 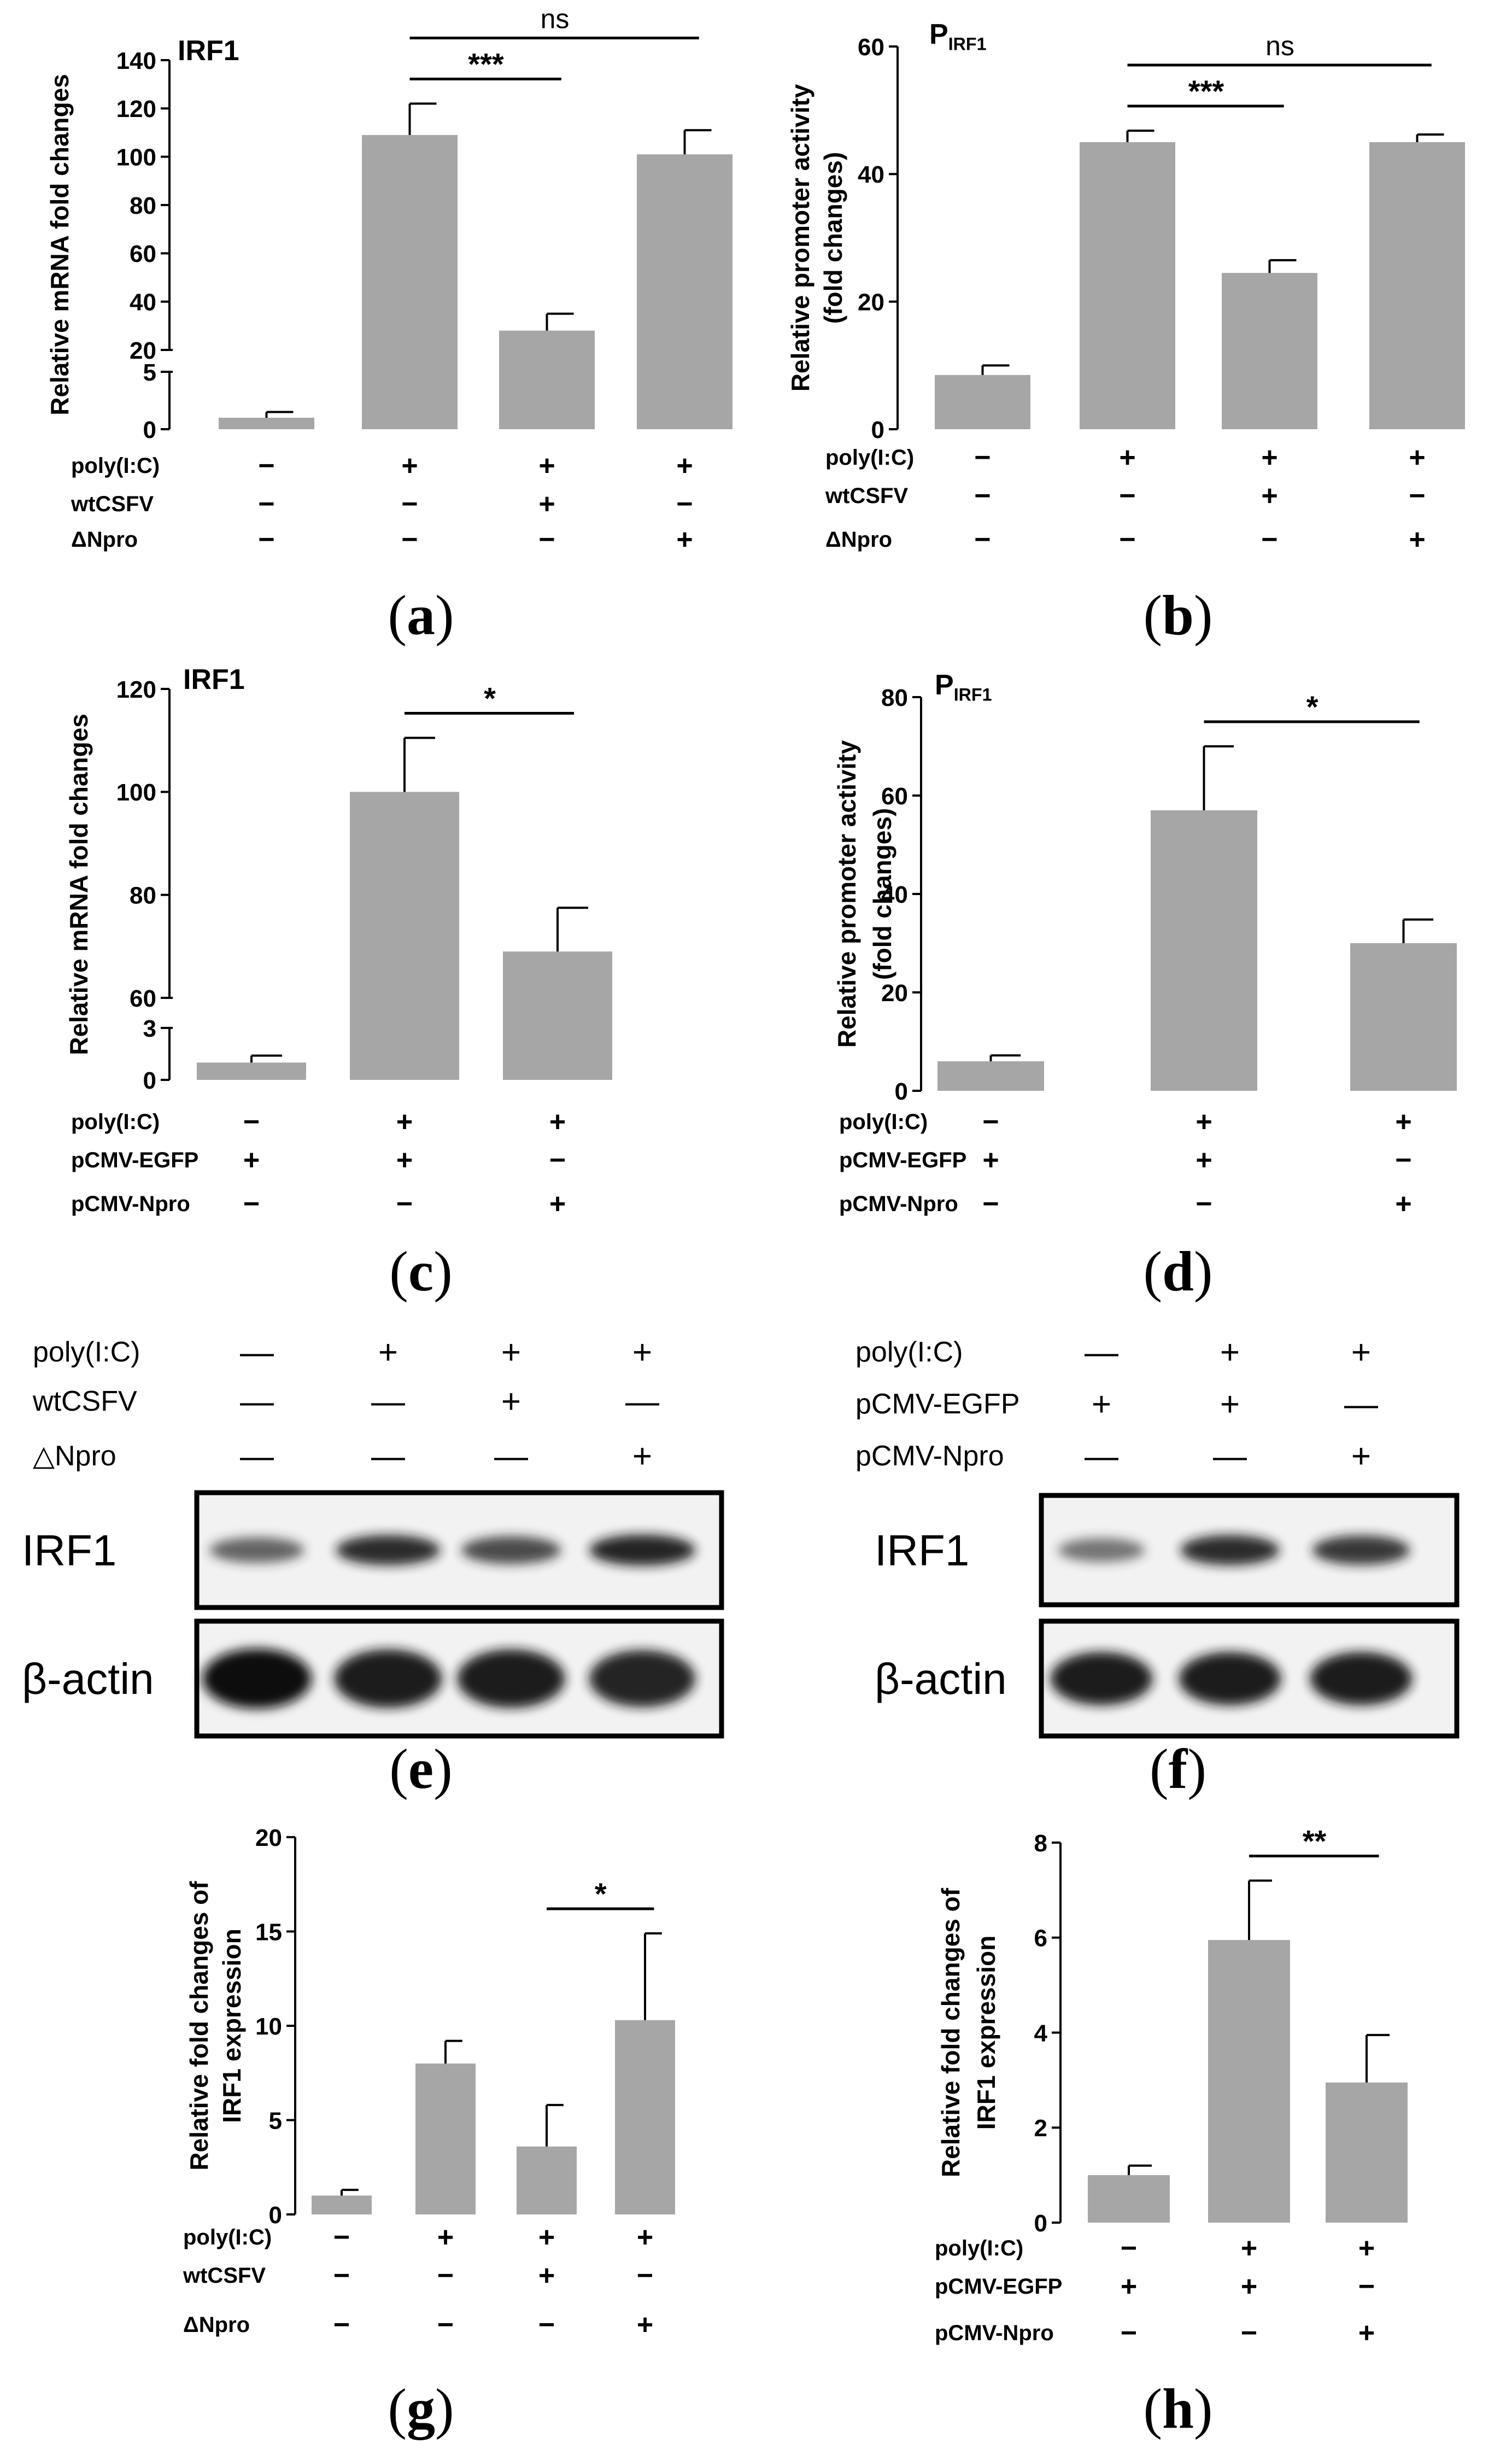 I want to click on panel-label-g: (g), so click(x=421, y=2408).